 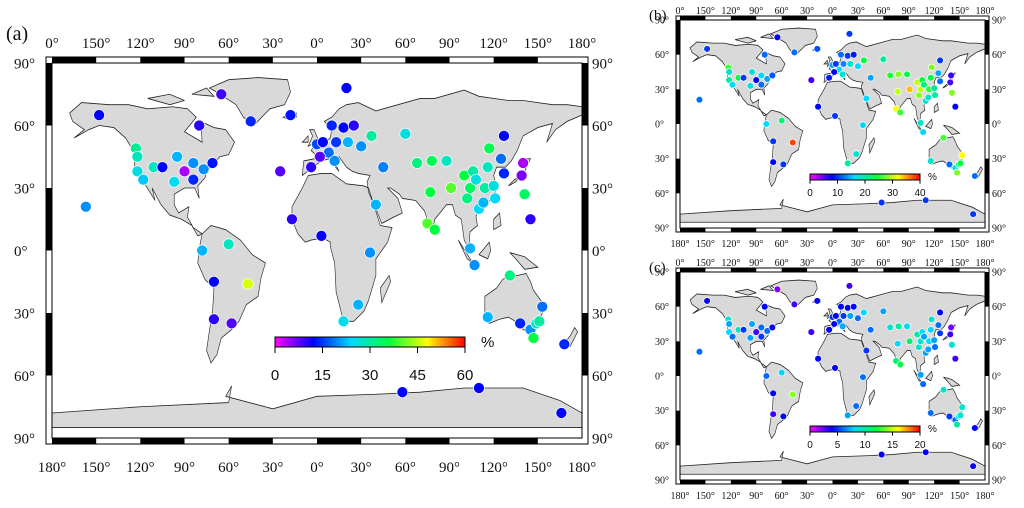 What do you see at coordinates (872, 437) in the screenshot?
I see `colorbar: 0 5 10 15 20%` at bounding box center [872, 437].